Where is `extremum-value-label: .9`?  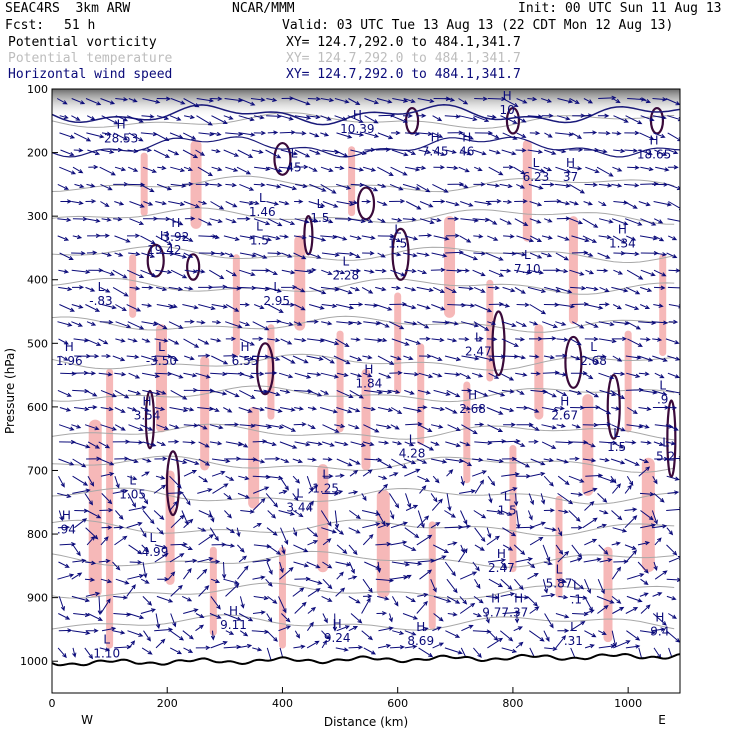
extremum-value-label: .9 is located at coordinates (662, 399).